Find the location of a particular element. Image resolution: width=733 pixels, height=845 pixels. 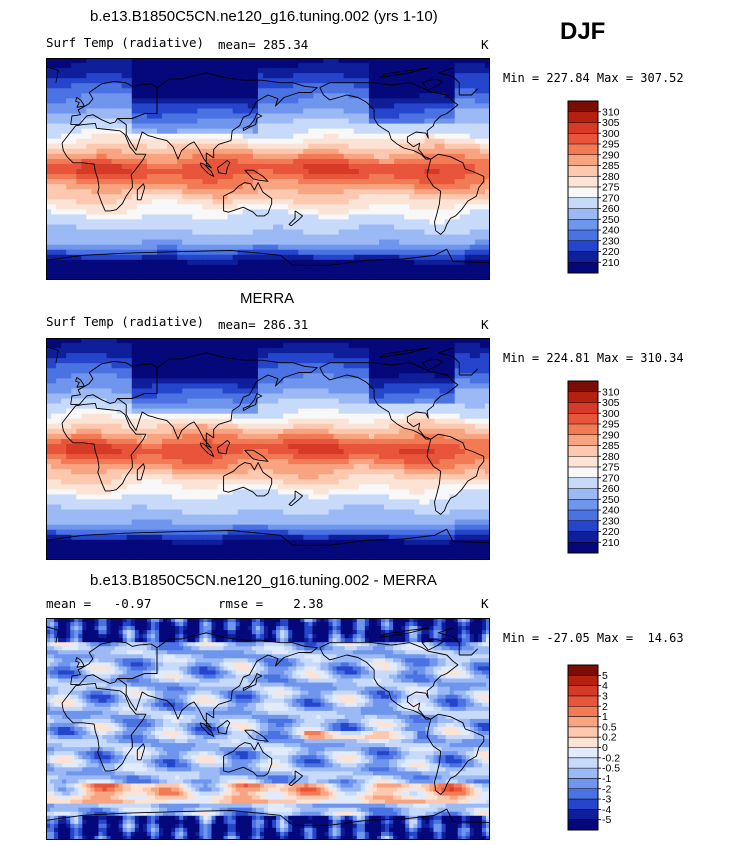

panel1-variable: Surf Temp (radiative) is located at coordinates (125, 42).